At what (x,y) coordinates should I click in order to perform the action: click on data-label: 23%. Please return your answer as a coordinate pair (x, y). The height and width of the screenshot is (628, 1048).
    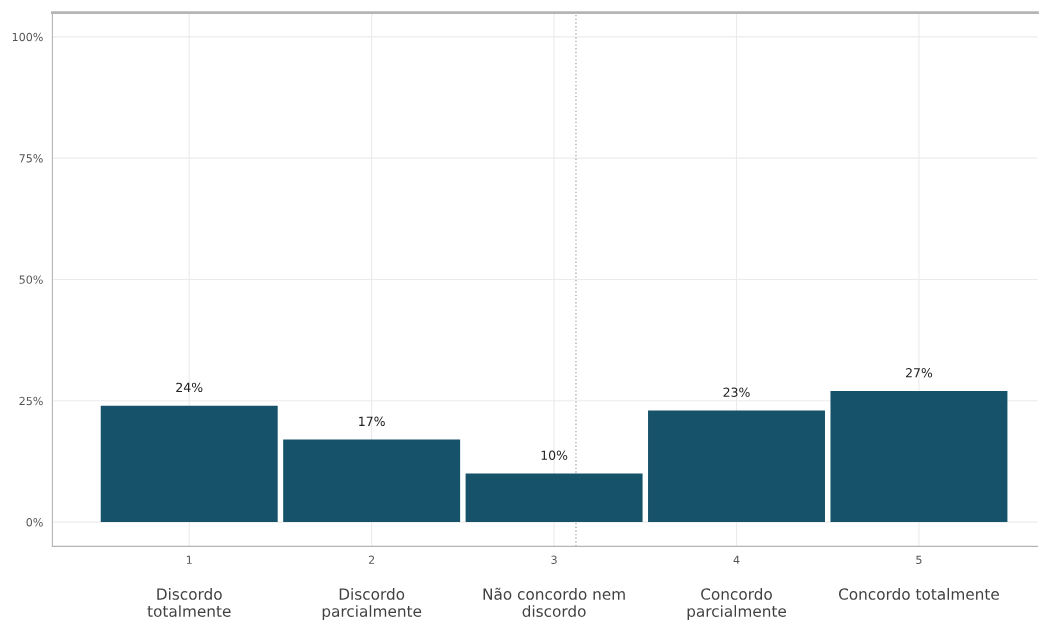
    Looking at the image, I should click on (736, 392).